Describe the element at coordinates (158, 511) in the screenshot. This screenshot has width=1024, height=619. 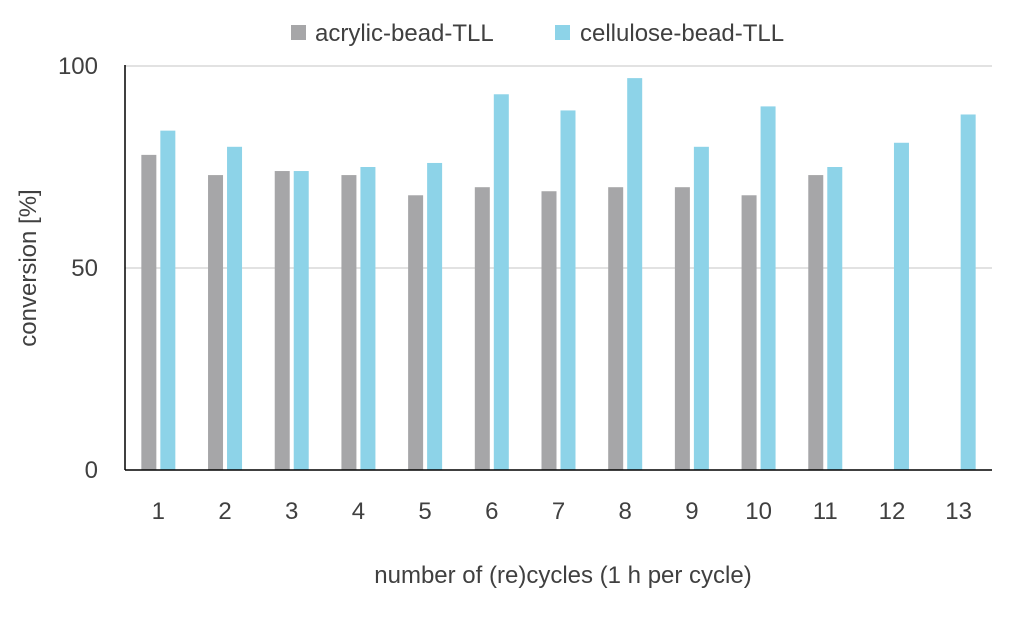
I see `x-tick-label: 1` at that location.